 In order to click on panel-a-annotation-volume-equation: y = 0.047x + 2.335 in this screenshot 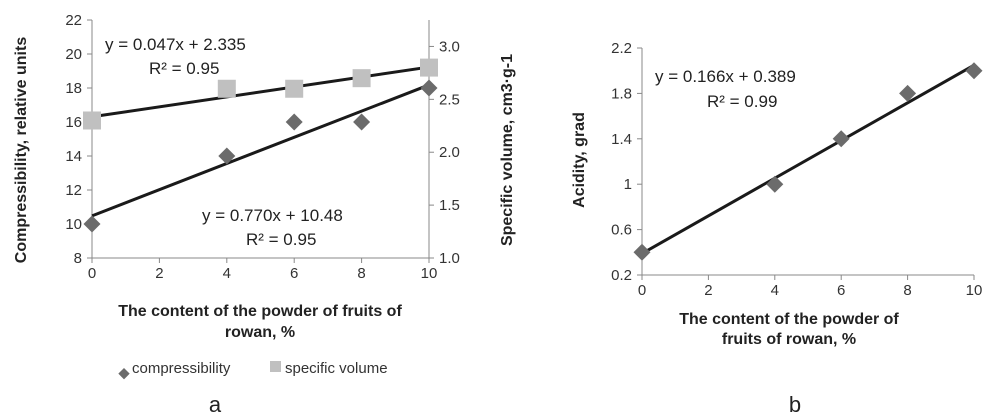, I will do `click(175, 44)`.